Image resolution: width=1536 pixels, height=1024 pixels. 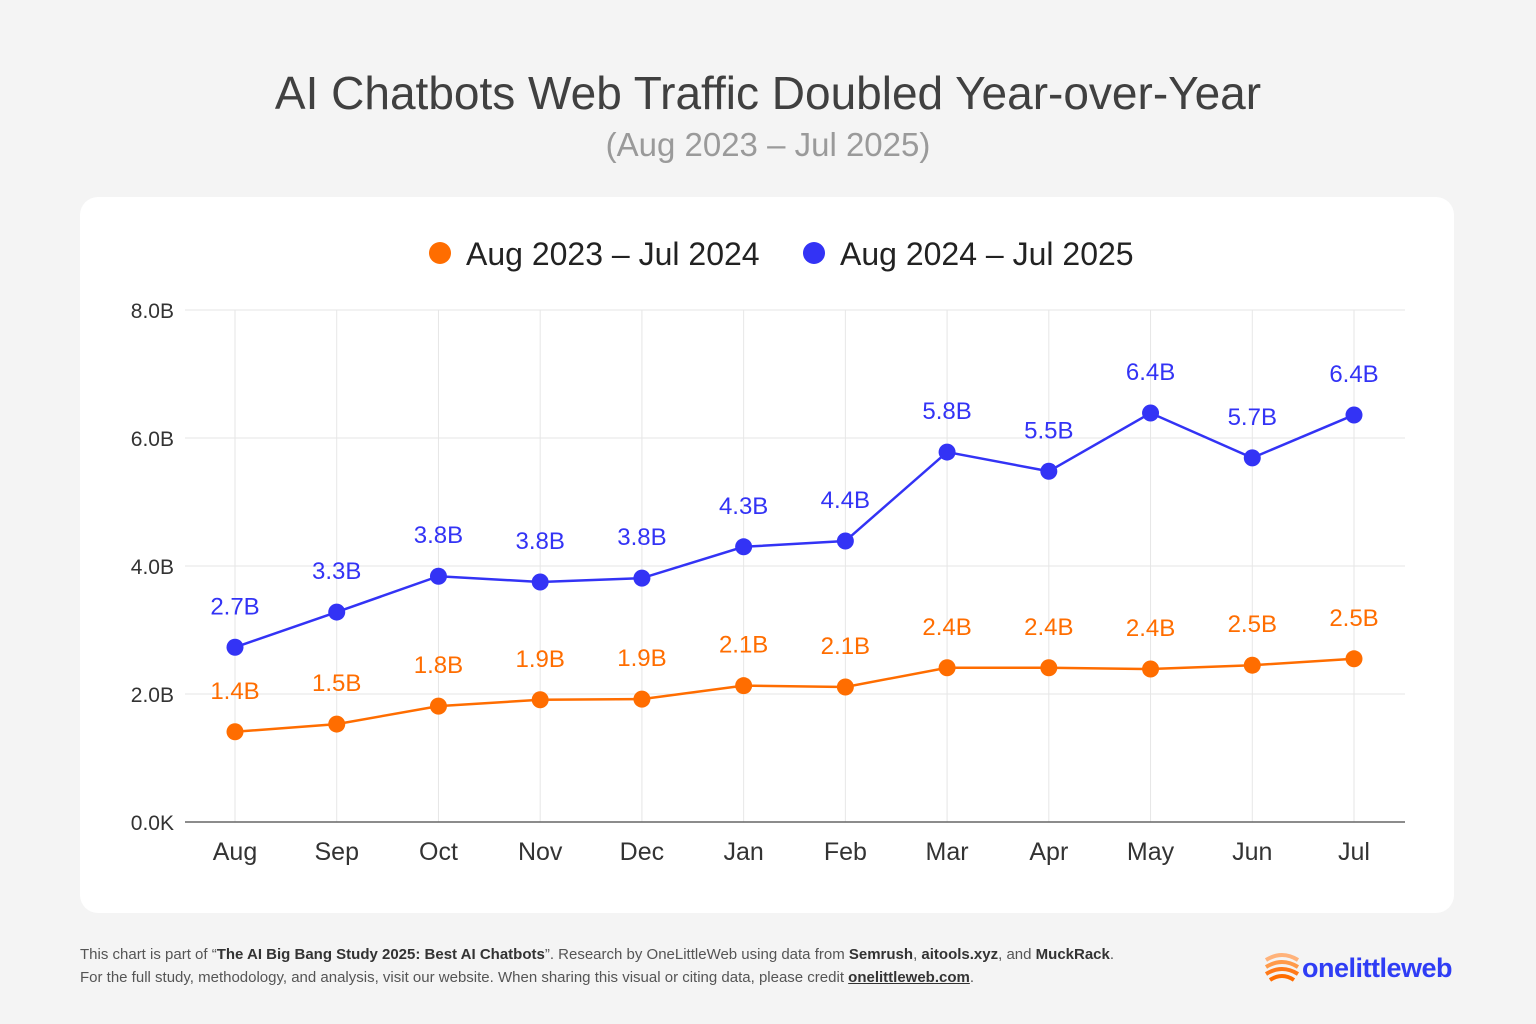 What do you see at coordinates (1252, 417) in the screenshot?
I see `data-label: 5.7B` at bounding box center [1252, 417].